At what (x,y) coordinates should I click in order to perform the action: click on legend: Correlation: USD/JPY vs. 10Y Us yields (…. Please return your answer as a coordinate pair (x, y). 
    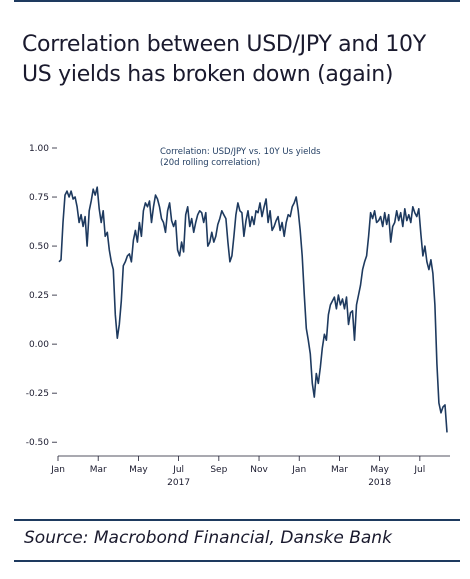
    Looking at the image, I should click on (240, 157).